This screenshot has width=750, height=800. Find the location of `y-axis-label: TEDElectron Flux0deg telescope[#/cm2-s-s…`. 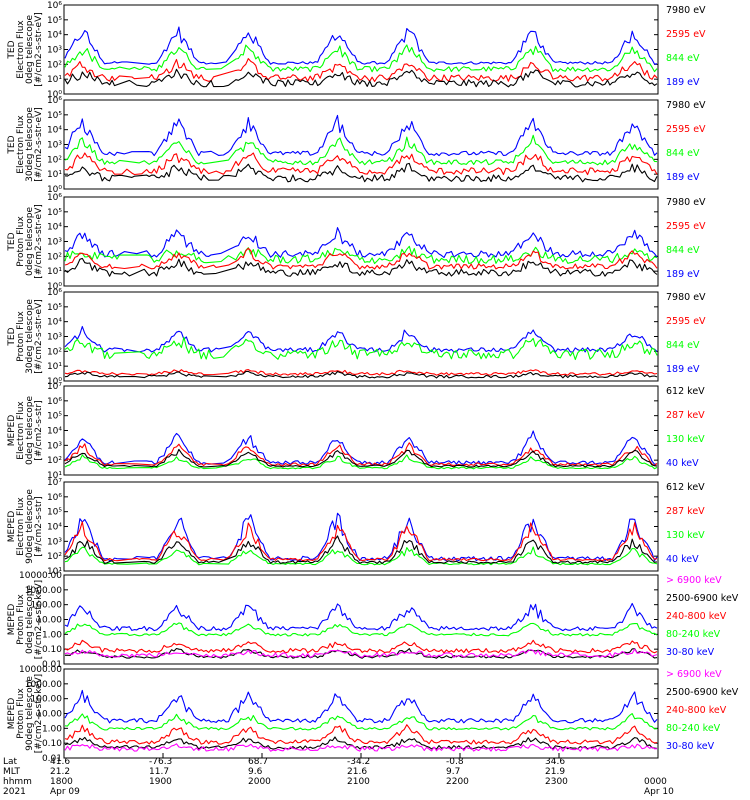

y-axis-label: TEDElectron Flux0deg telescope[#/cm2-s-s… is located at coordinates (25, 49).